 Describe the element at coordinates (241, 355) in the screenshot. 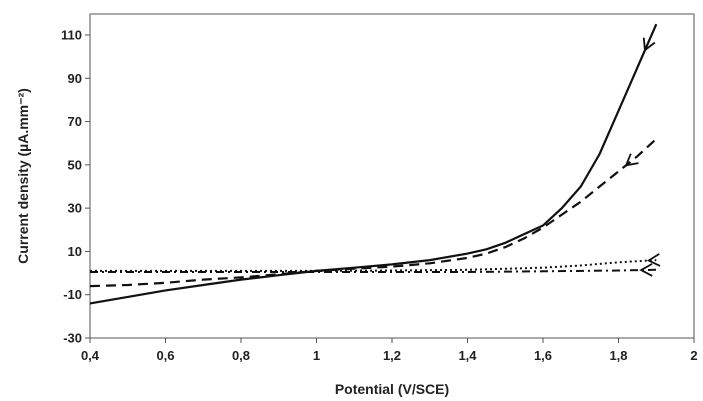

I see `x-tick-label: 0,8` at that location.